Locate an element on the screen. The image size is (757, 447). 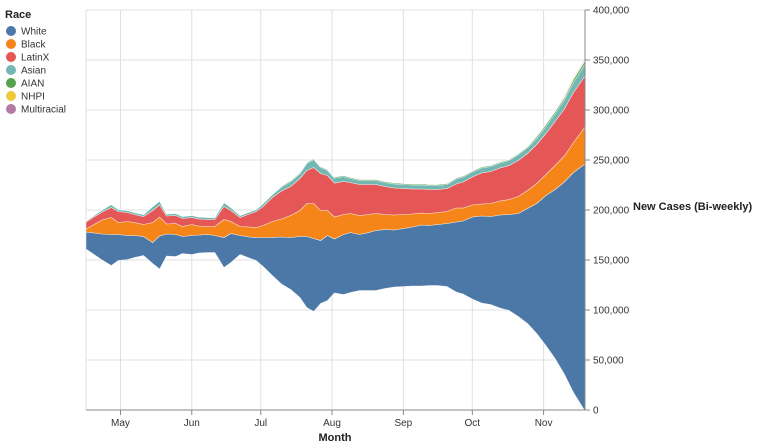
legend-swatch-nhpi is located at coordinates (11, 96).